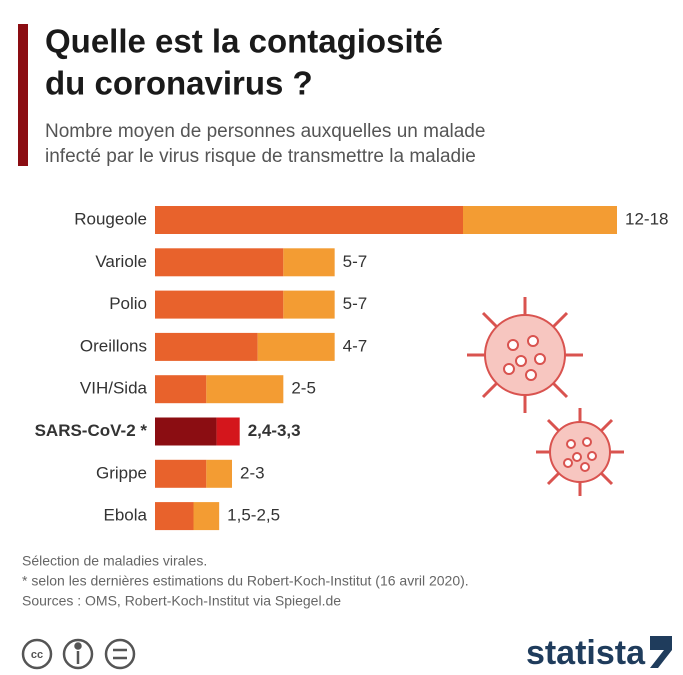  I want to click on value-label: 2,4-3,3, so click(274, 430).